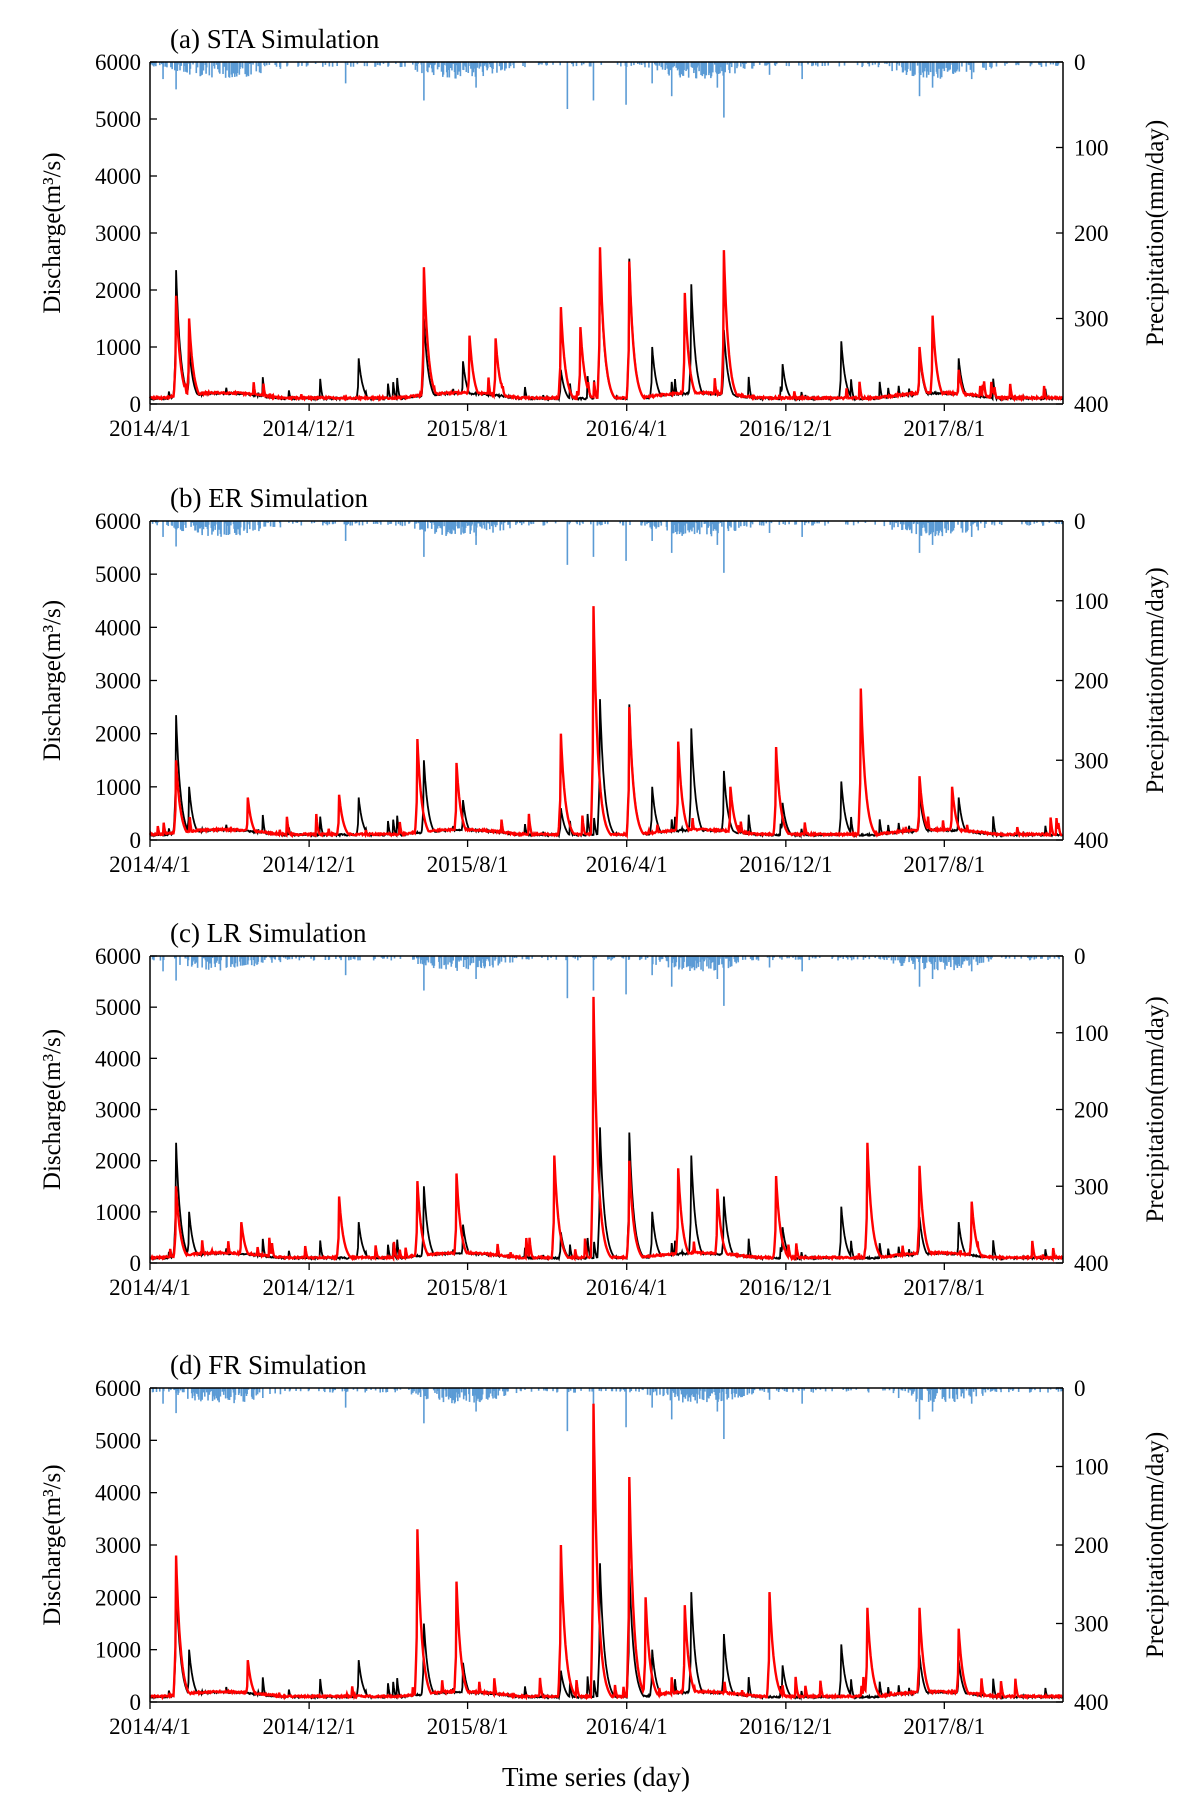 The image size is (1186, 1800). Describe the element at coordinates (269, 498) in the screenshot. I see `panel-title: (b) ER Simulation` at that location.